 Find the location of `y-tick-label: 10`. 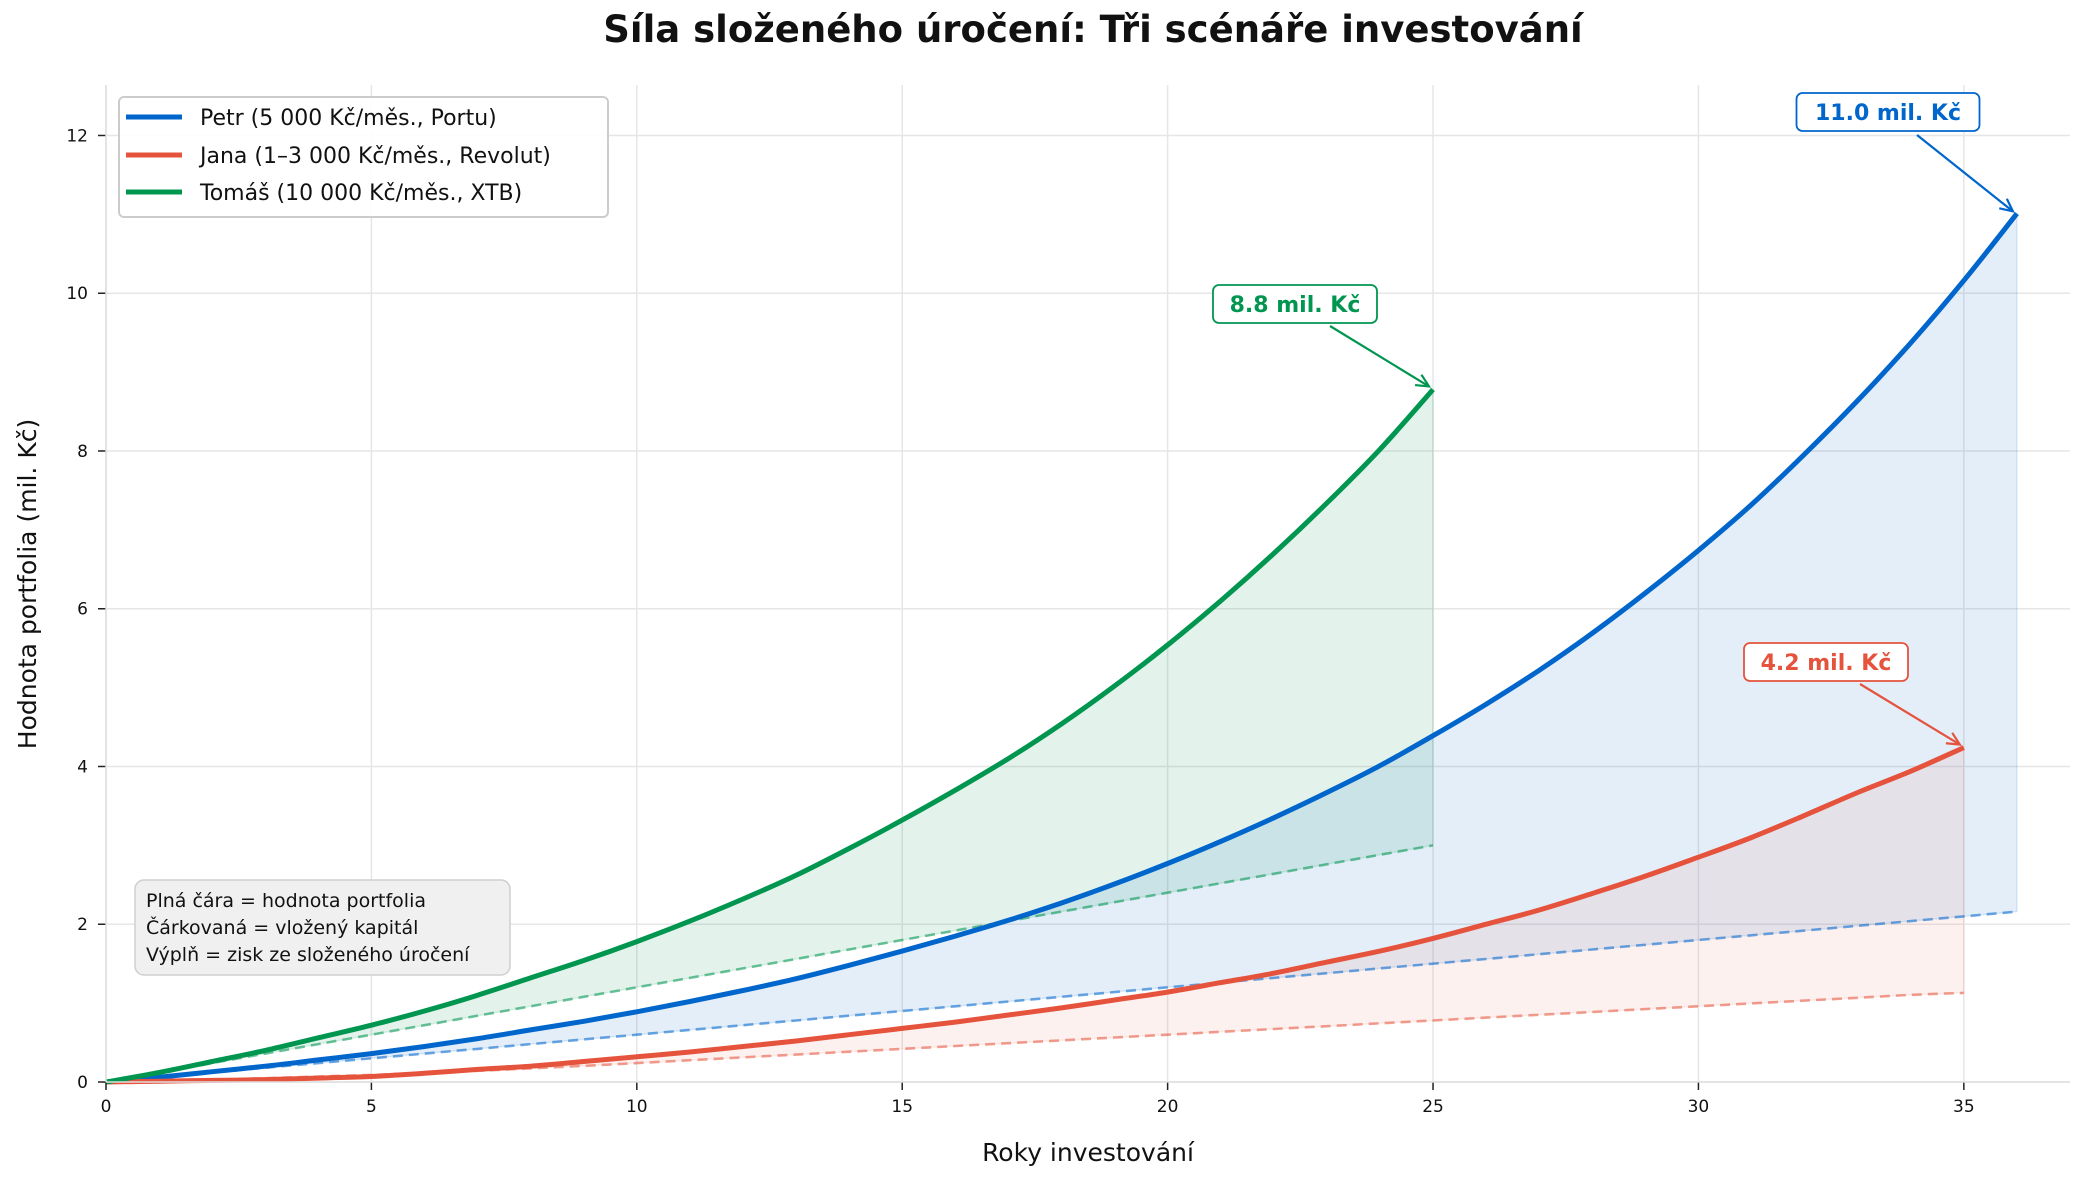

y-tick-label: 10 is located at coordinates (77, 294).